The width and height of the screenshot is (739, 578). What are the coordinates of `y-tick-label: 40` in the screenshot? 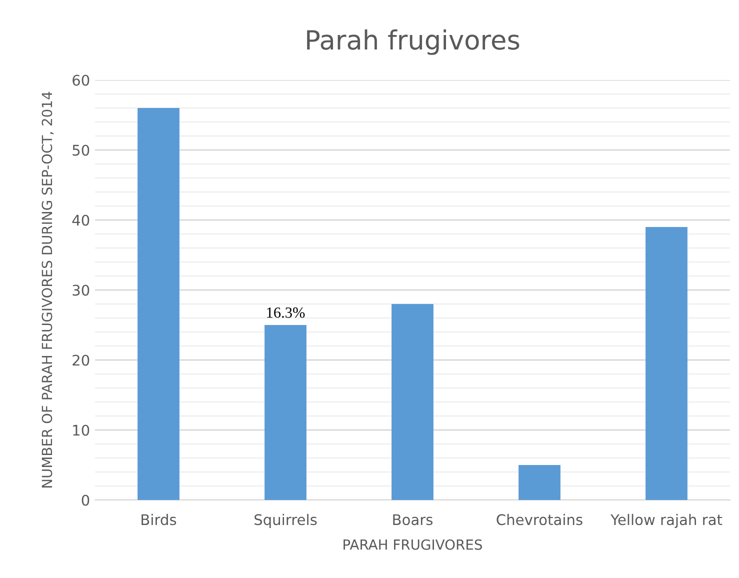 It's located at (81, 220).